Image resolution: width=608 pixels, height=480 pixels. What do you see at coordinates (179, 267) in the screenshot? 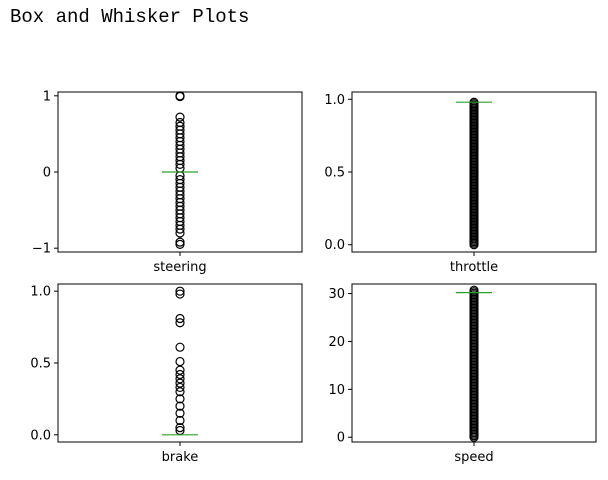
I see `x-category-label: steering` at bounding box center [179, 267].